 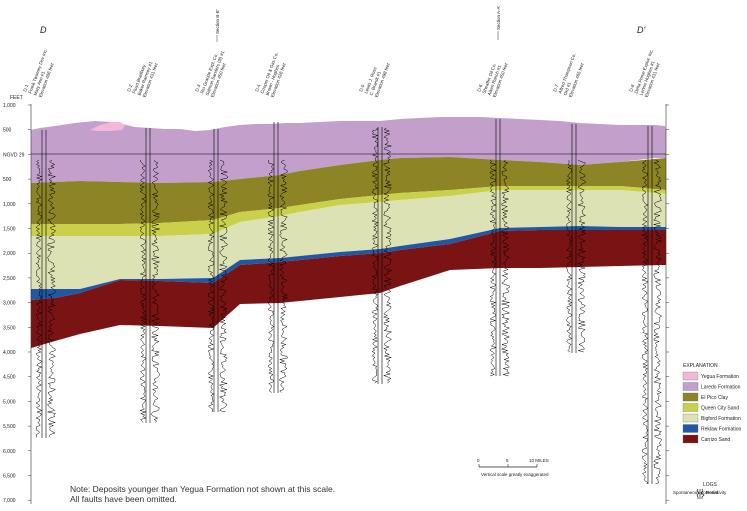 I want to click on section-end-left: D, so click(x=43, y=30).